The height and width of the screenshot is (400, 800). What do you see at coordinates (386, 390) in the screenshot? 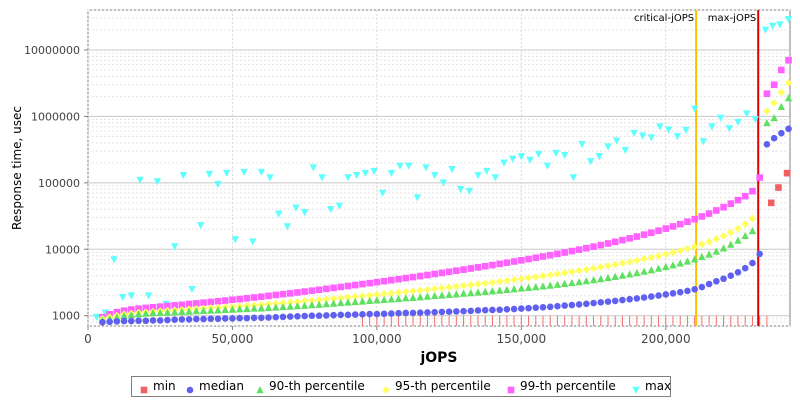
I see `legend-symbol-95th` at bounding box center [386, 390].